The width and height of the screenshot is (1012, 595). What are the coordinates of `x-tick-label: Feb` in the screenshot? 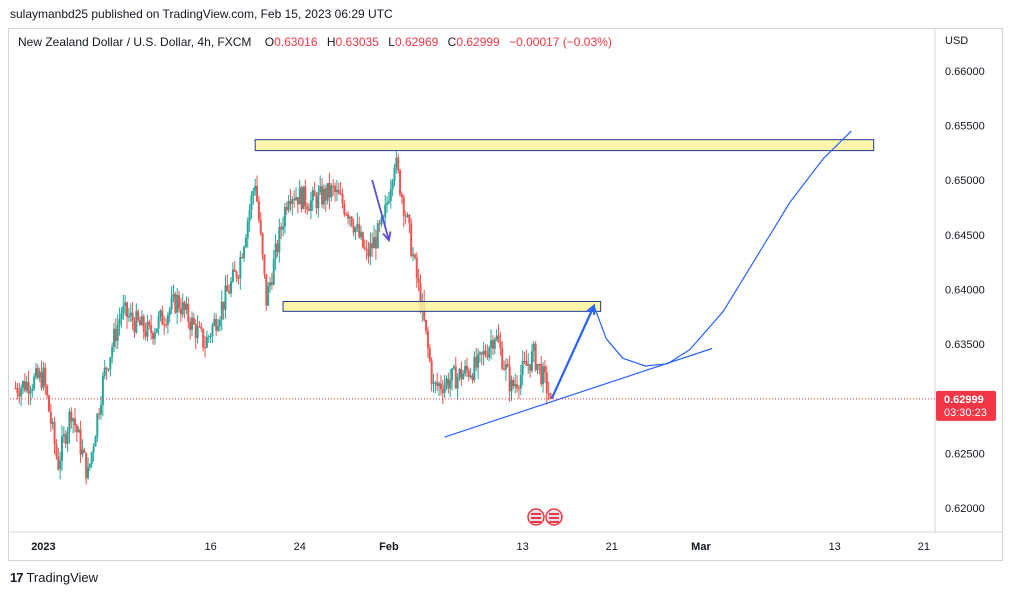 It's located at (389, 547).